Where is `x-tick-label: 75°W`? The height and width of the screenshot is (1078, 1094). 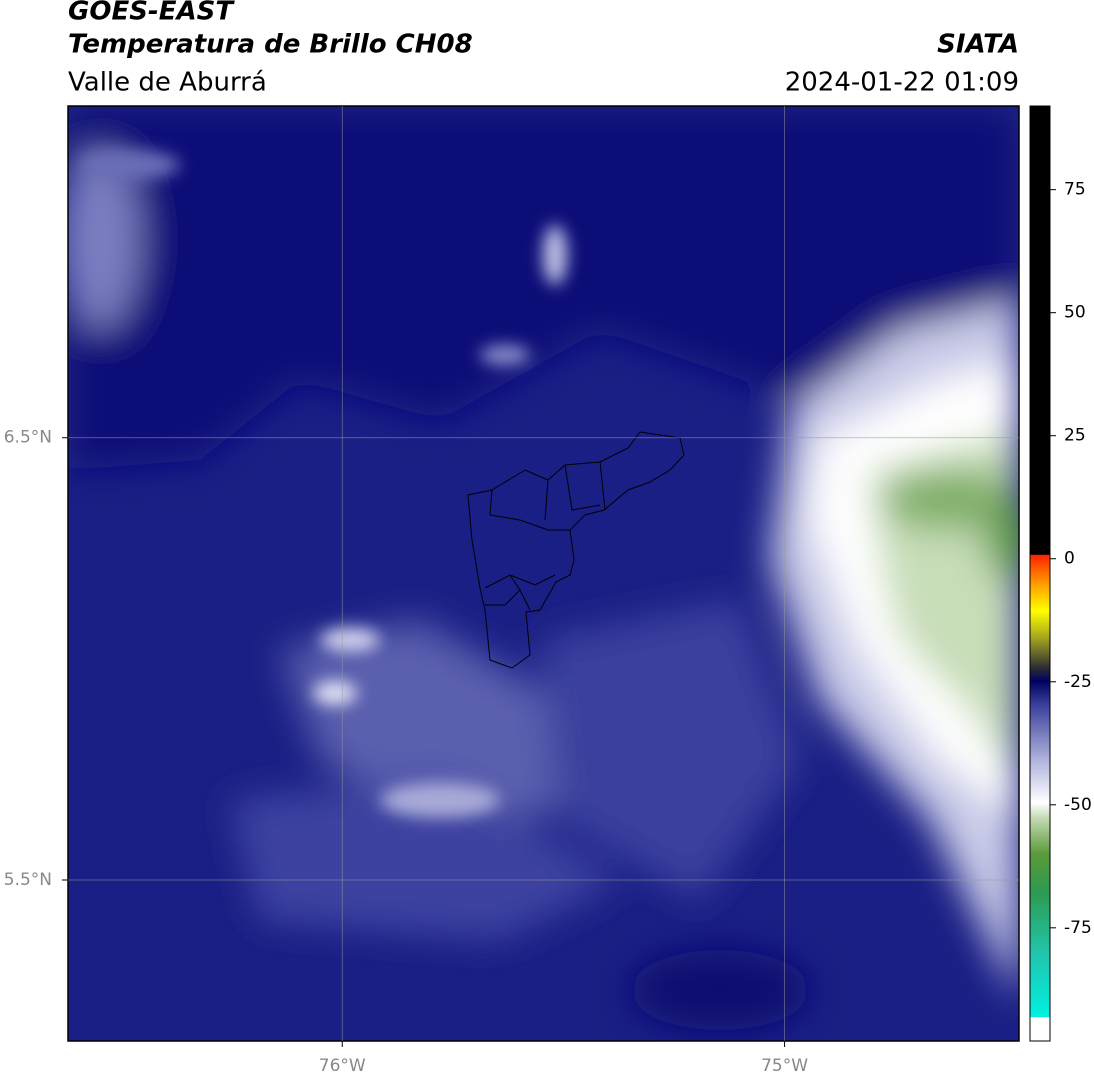
x-tick-label: 75°W is located at coordinates (784, 1066).